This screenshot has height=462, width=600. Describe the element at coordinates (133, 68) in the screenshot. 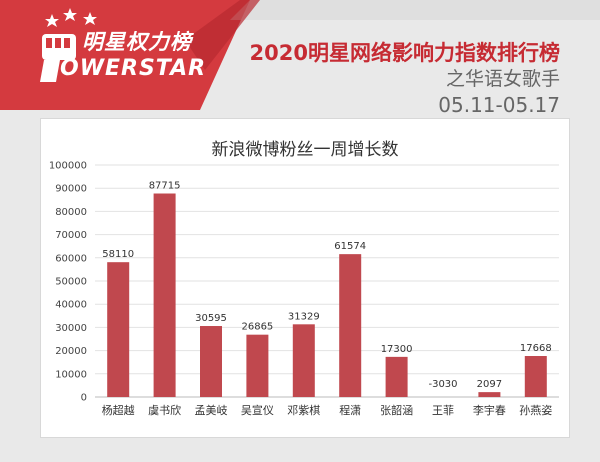

I see `logo-text-en: OWERSTAR` at that location.